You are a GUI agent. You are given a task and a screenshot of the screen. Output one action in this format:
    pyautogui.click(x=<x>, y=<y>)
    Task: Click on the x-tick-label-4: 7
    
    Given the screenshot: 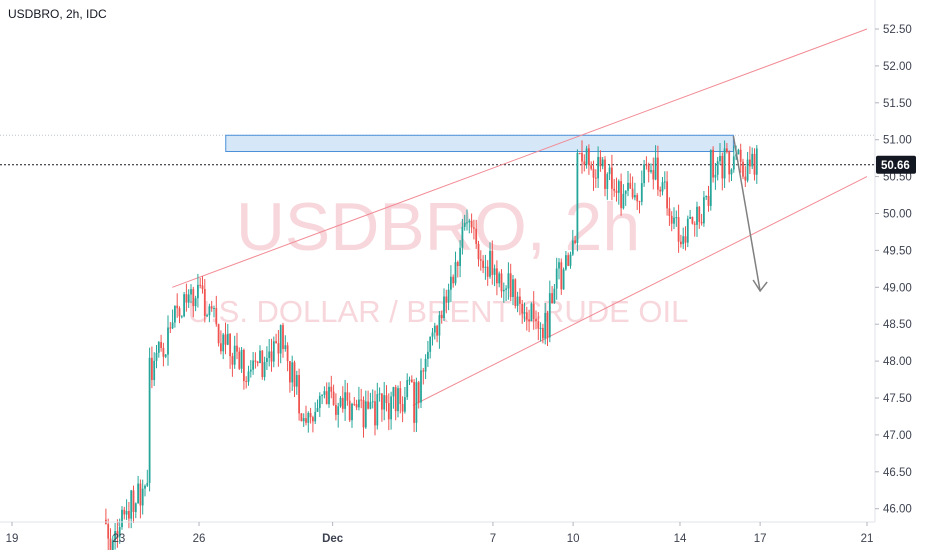 What is the action you would take?
    pyautogui.click(x=493, y=539)
    